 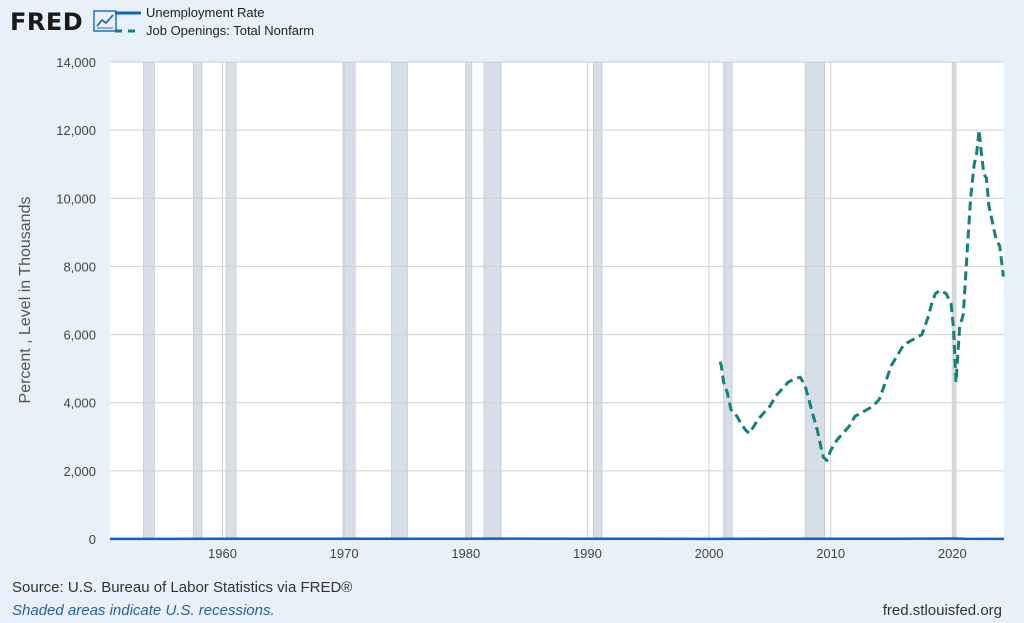 I want to click on y-tick-label: 4,000, so click(x=79, y=403).